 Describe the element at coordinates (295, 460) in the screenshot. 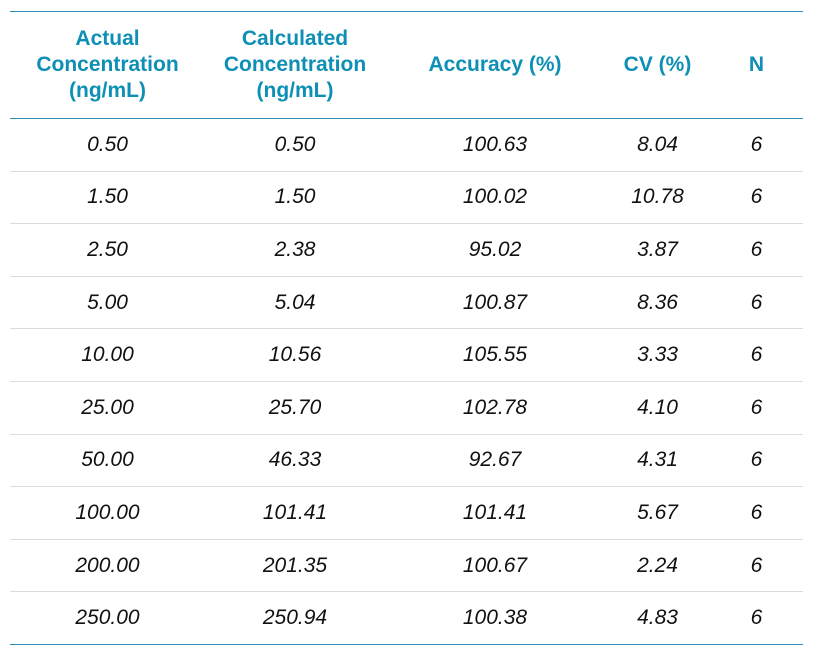

I see `calculated-concentration-cell: 46.33` at that location.